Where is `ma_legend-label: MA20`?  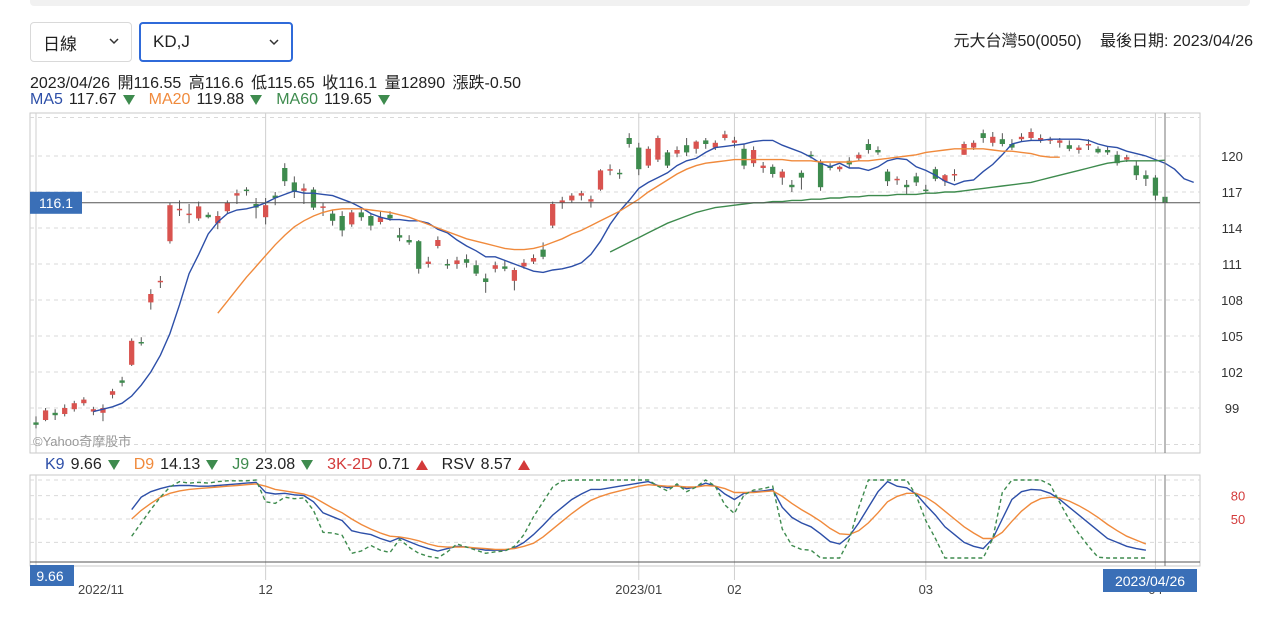 ma_legend-label: MA20 is located at coordinates (169, 99).